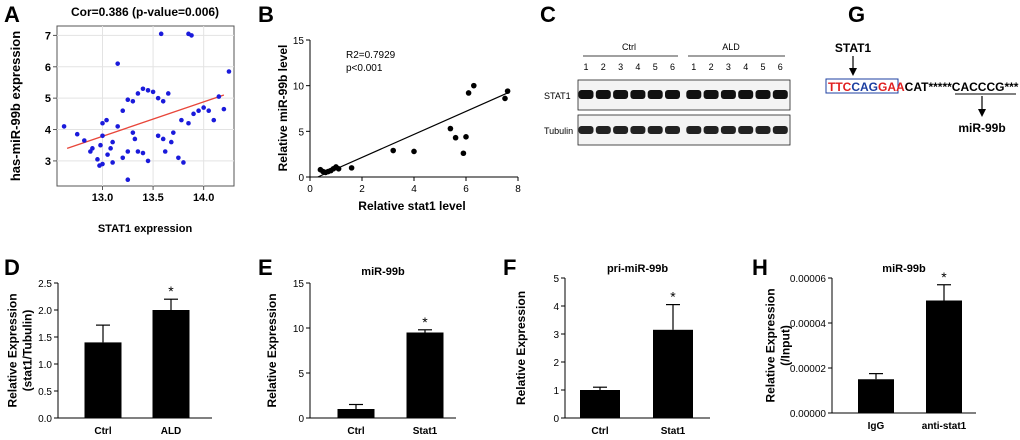 The width and height of the screenshot is (1020, 440). What do you see at coordinates (356, 413) in the screenshot?
I see `bar-ctrl` at bounding box center [356, 413].